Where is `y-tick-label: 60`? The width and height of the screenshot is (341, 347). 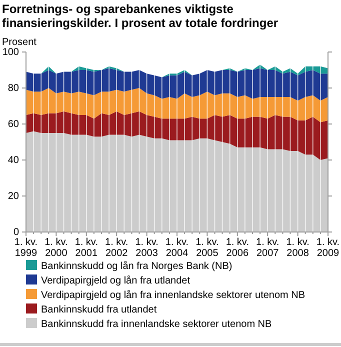
y-tick-label: 60 is located at coordinates (14, 124).